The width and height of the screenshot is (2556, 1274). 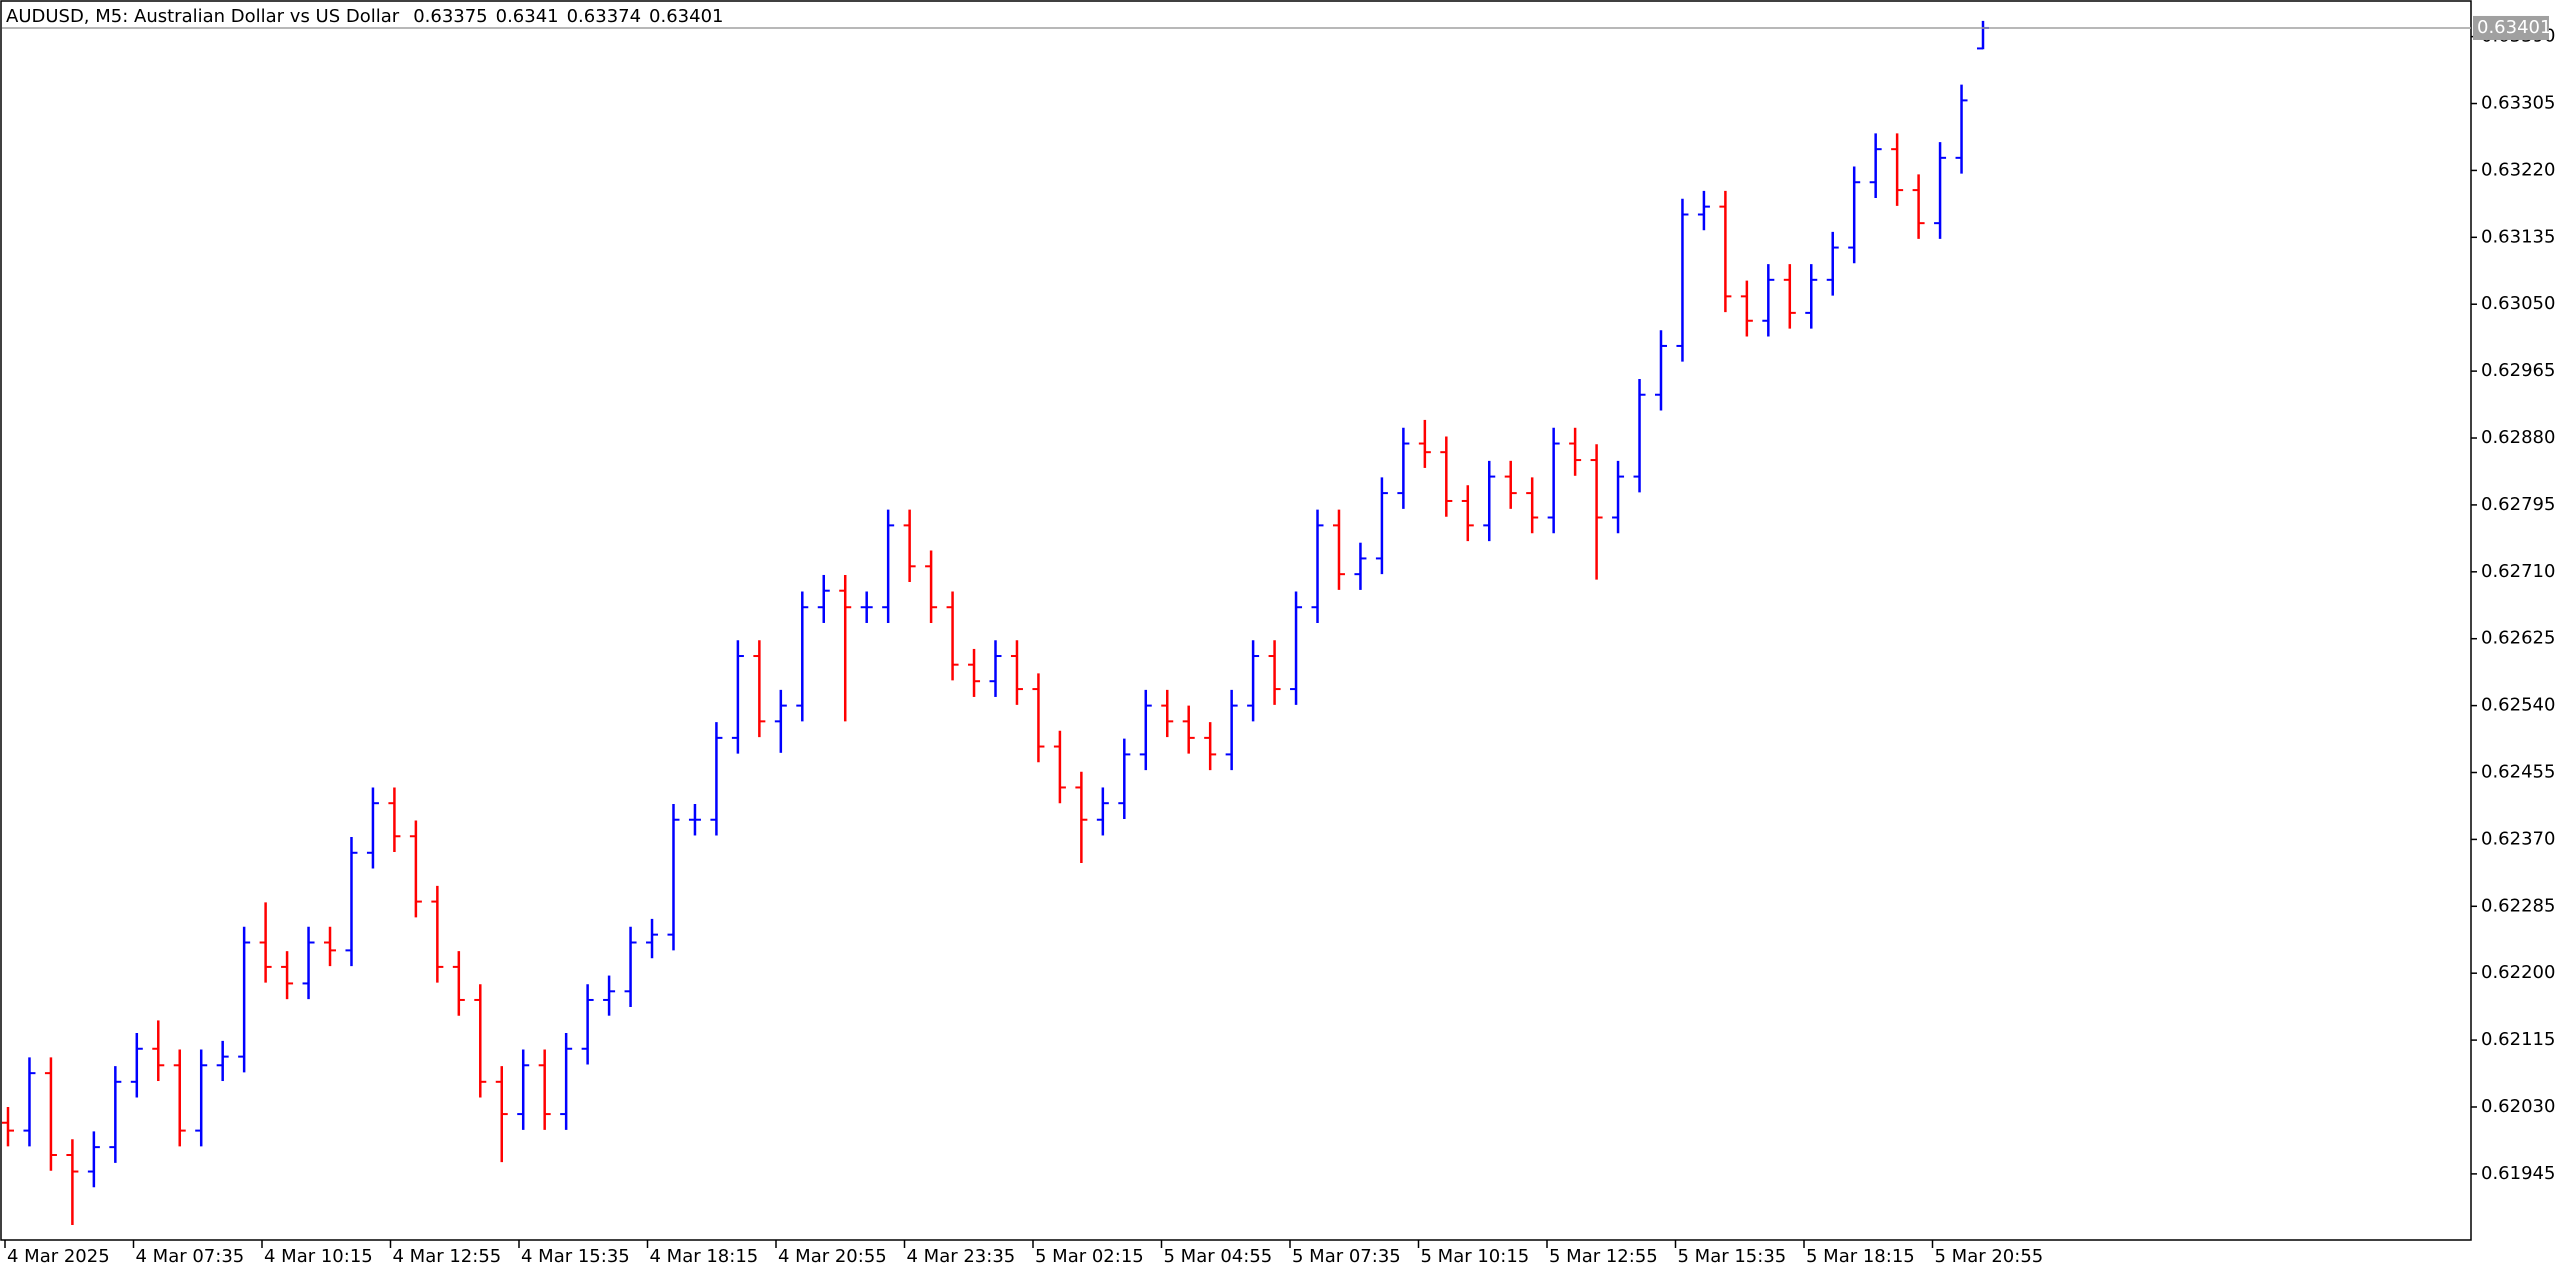 What do you see at coordinates (527, 16) in the screenshot?
I see `title-high: 0.6341` at bounding box center [527, 16].